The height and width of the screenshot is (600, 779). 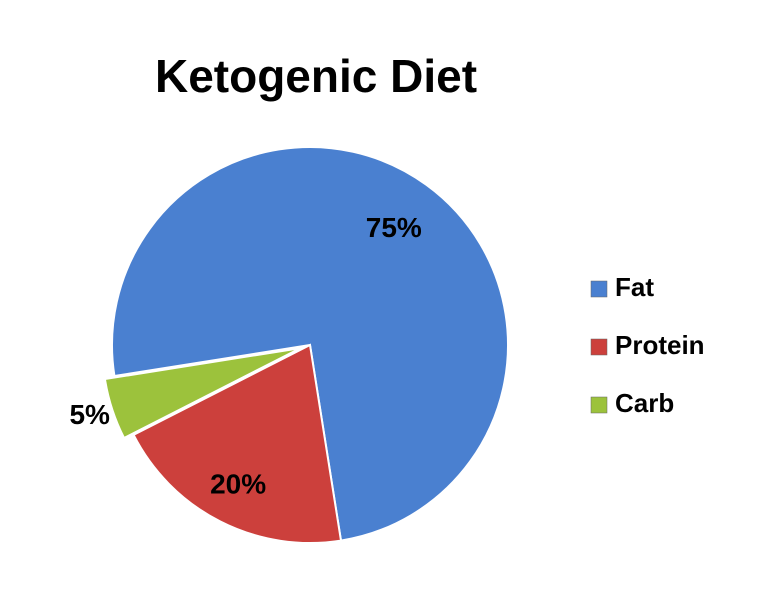 I want to click on legend-label: Fat, so click(x=634, y=287).